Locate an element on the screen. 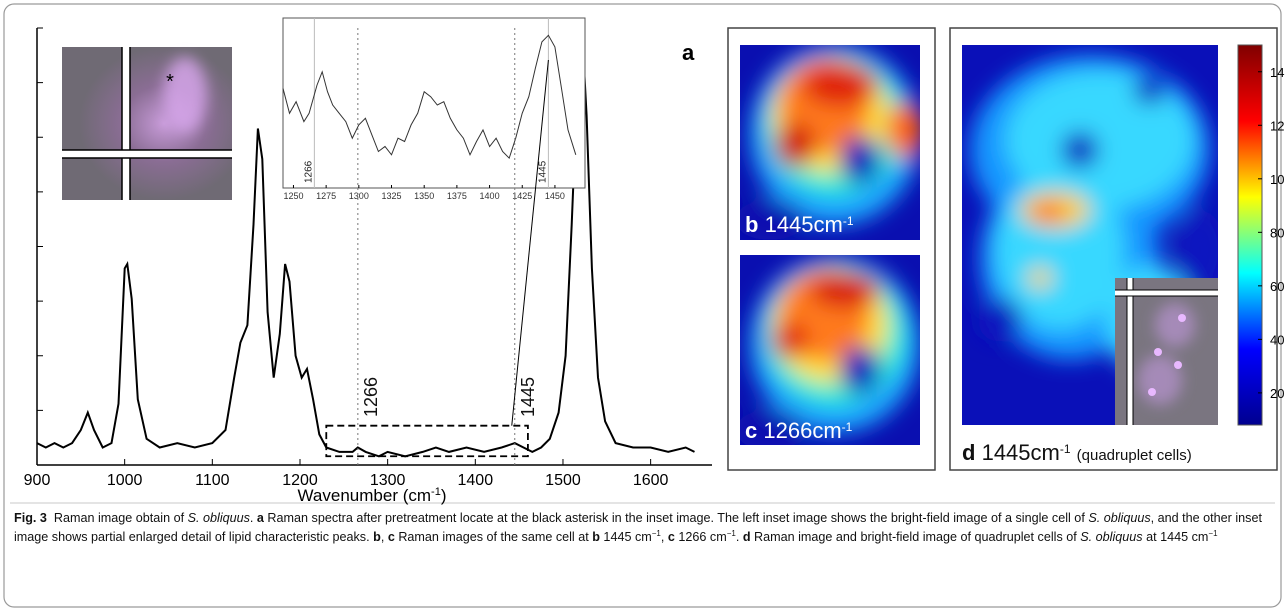 The width and height of the screenshot is (1285, 611). caption-run: at 1445 cm is located at coordinates (1175, 537).